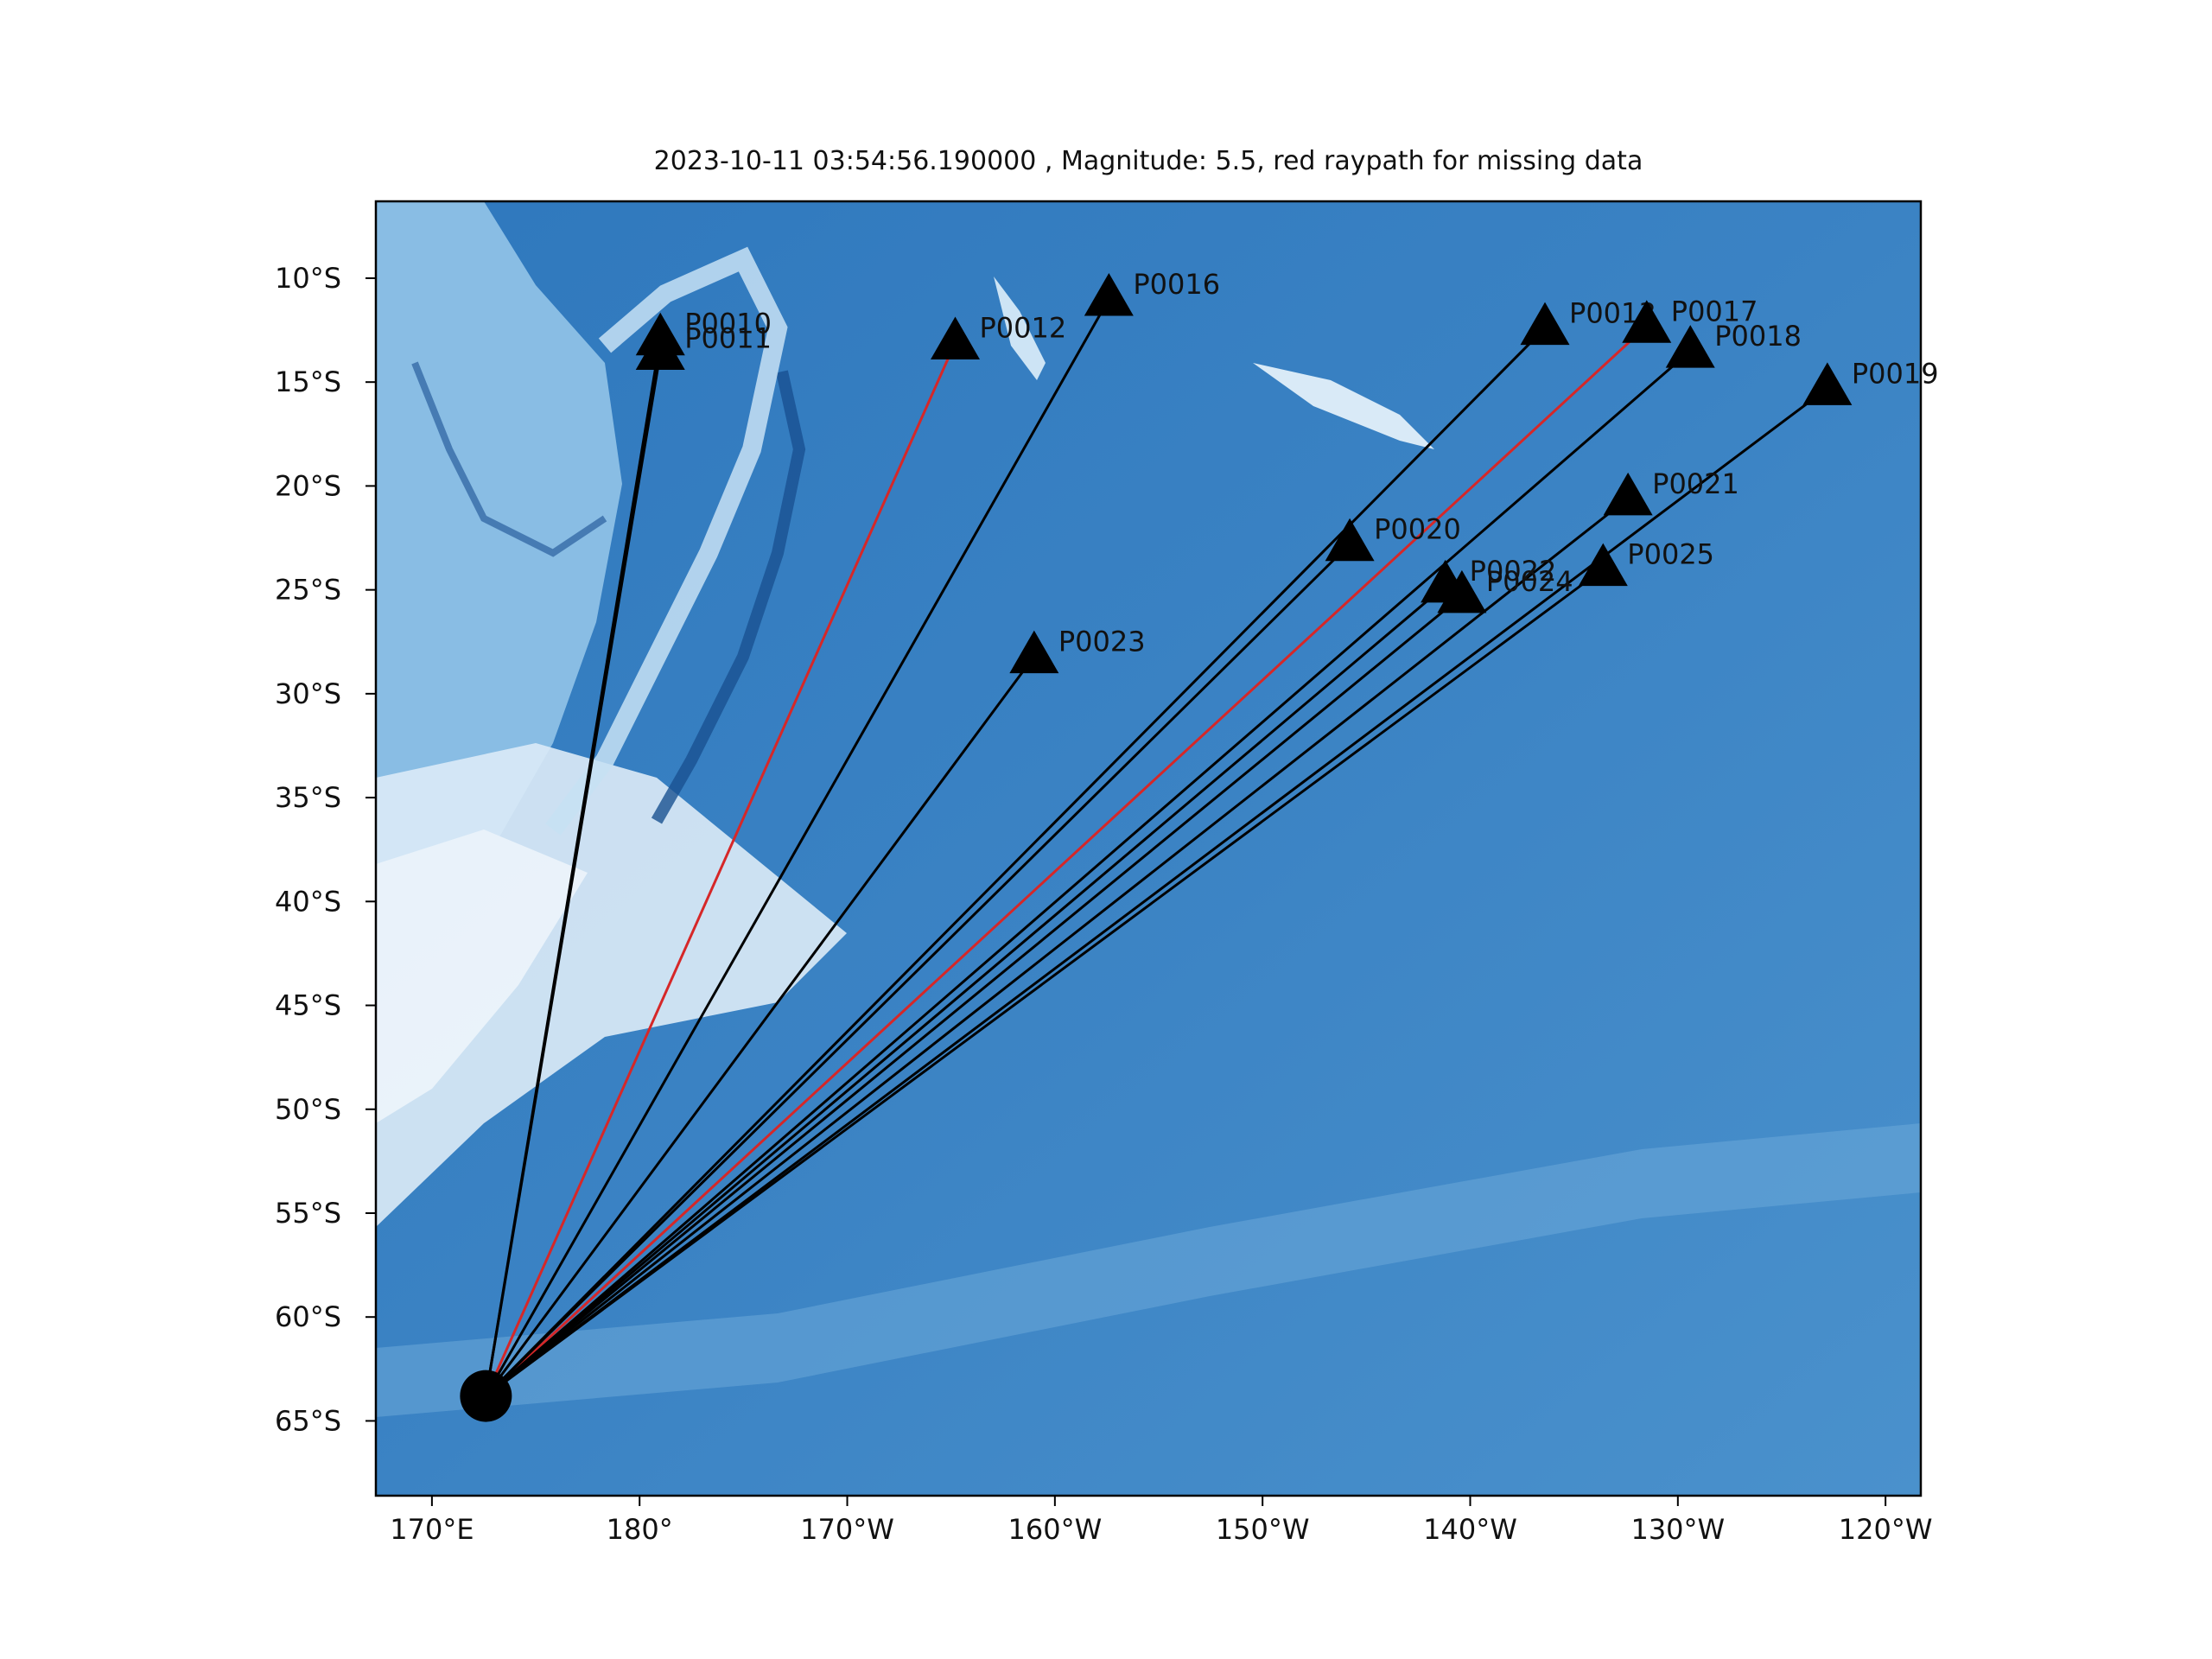  I want to click on raypath-p0023, so click(760, 1026).